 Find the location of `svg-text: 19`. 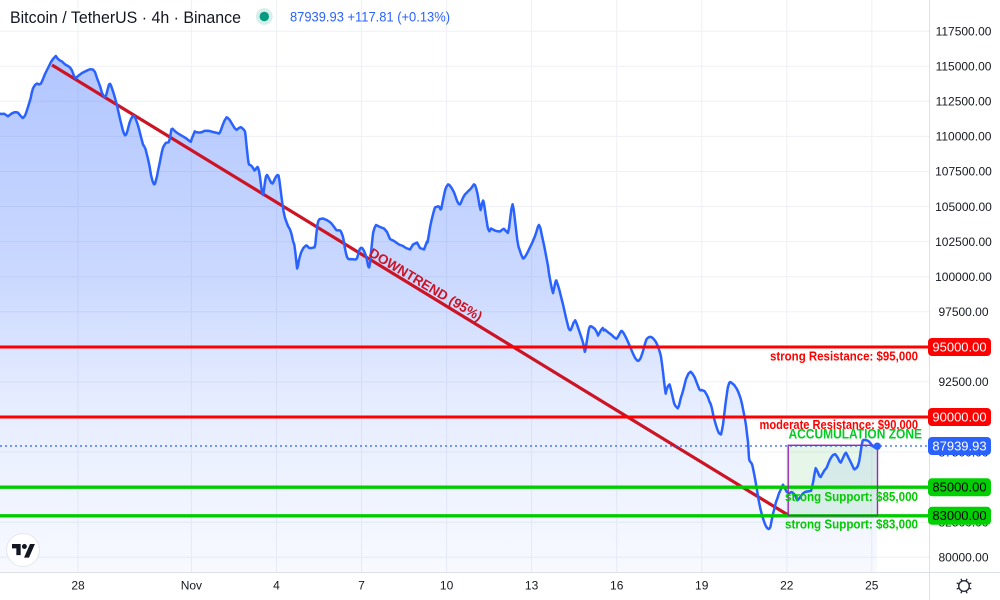

svg-text: 19 is located at coordinates (702, 586).